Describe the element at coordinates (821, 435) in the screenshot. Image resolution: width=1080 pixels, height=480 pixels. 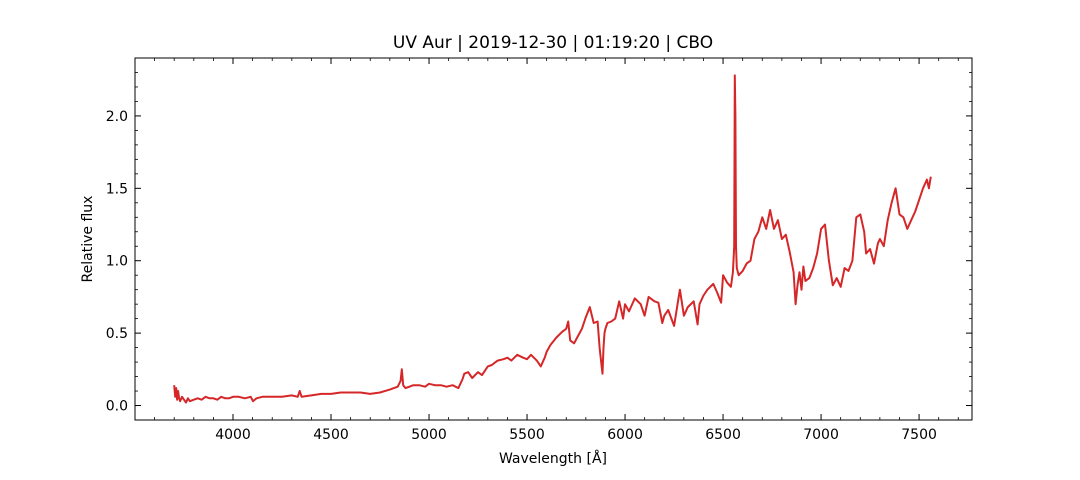
I see `x-tick-label: 7000` at that location.